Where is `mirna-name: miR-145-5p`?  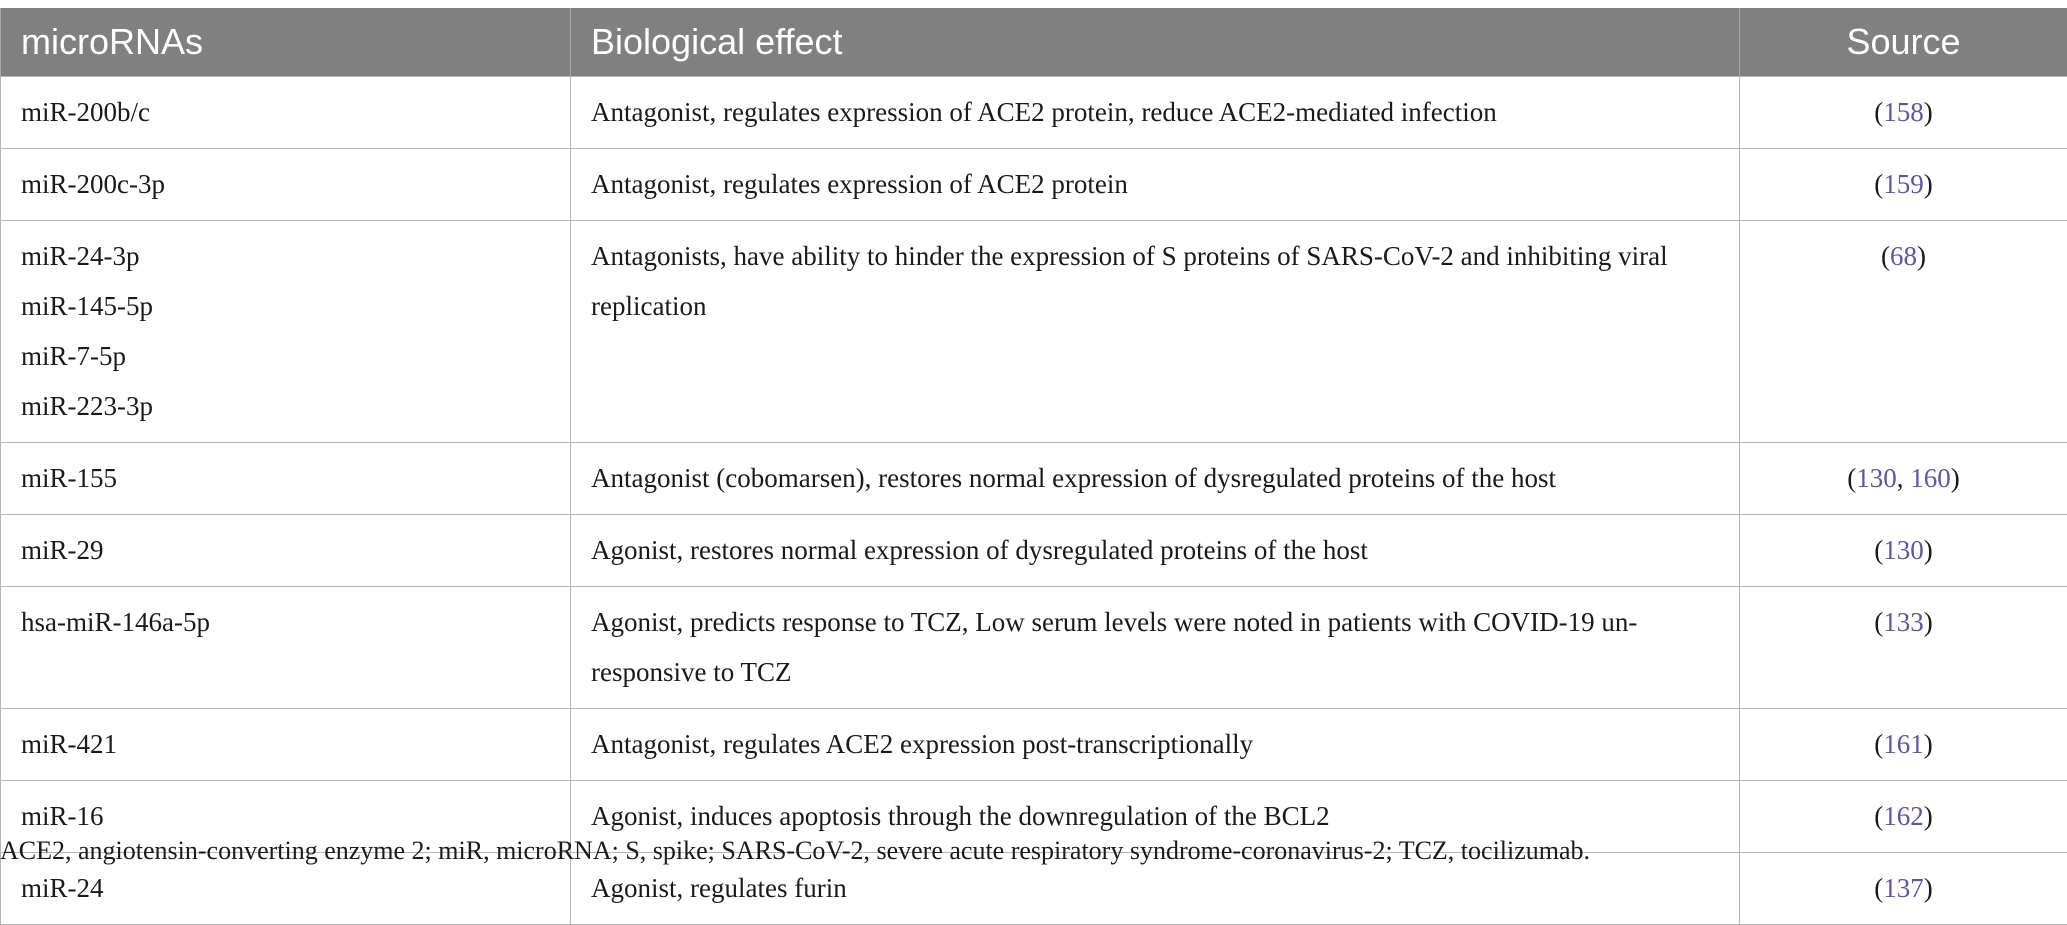
mirna-name: miR-145-5p is located at coordinates (285, 306).